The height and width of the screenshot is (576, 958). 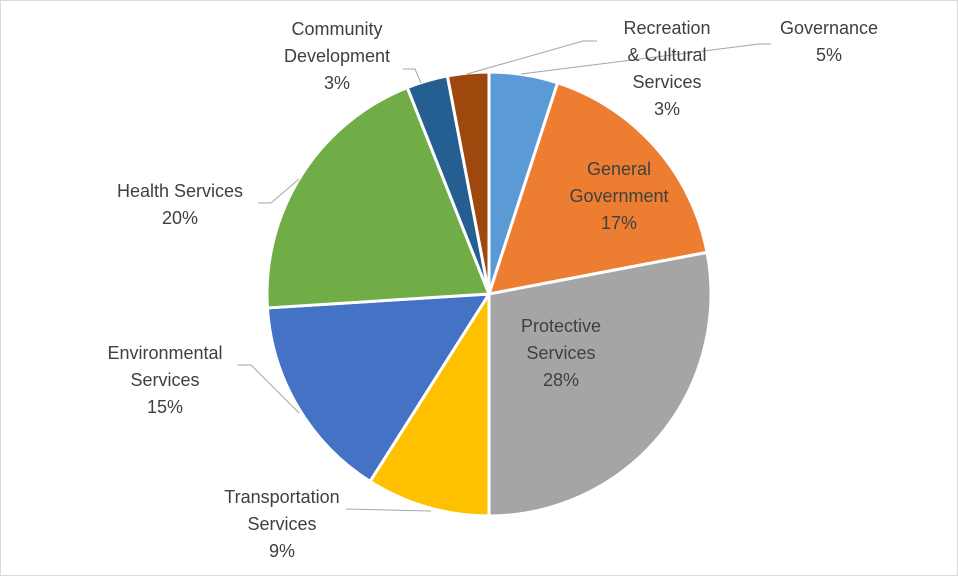 I want to click on slice-name: Health Services, so click(x=180, y=191).